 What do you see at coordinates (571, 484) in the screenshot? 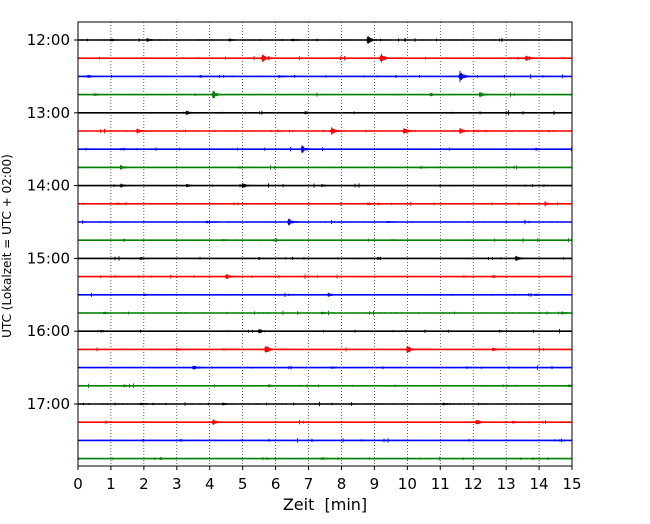
I see `x-tick-label: 15` at bounding box center [571, 484].